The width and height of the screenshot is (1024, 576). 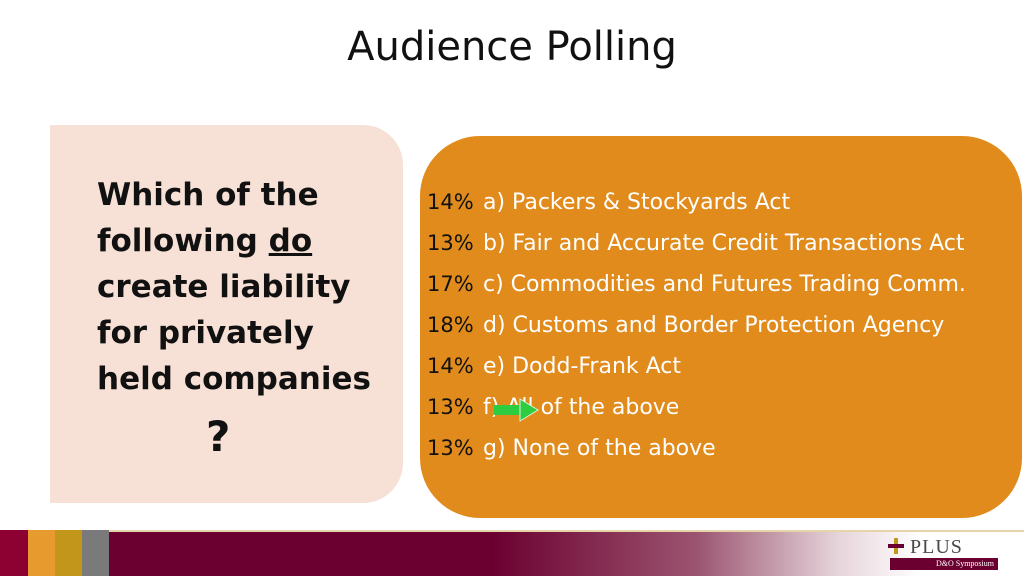 I want to click on answer-option-f: 13% f) All of the above, so click(x=553, y=407).